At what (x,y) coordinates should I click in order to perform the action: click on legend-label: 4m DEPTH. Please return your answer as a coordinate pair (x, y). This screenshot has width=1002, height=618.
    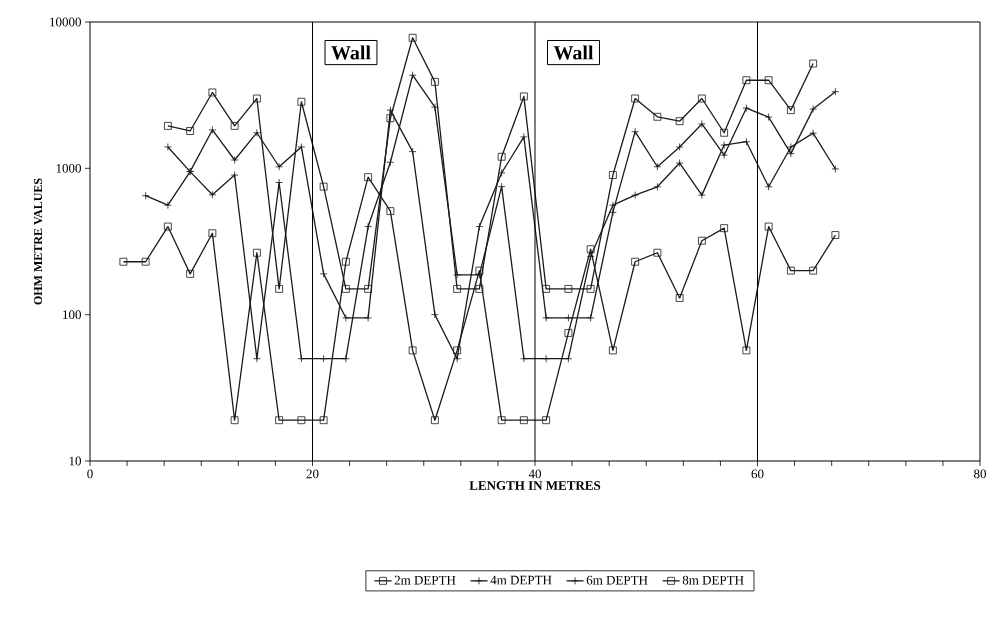
    Looking at the image, I should click on (521, 580).